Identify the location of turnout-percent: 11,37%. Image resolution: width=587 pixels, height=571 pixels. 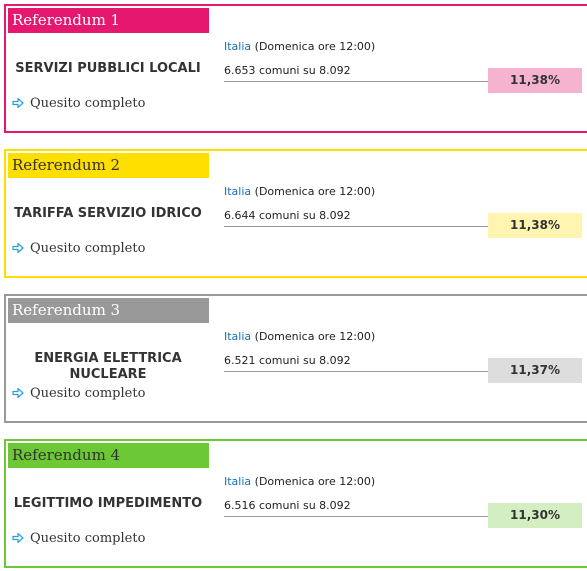
(535, 370).